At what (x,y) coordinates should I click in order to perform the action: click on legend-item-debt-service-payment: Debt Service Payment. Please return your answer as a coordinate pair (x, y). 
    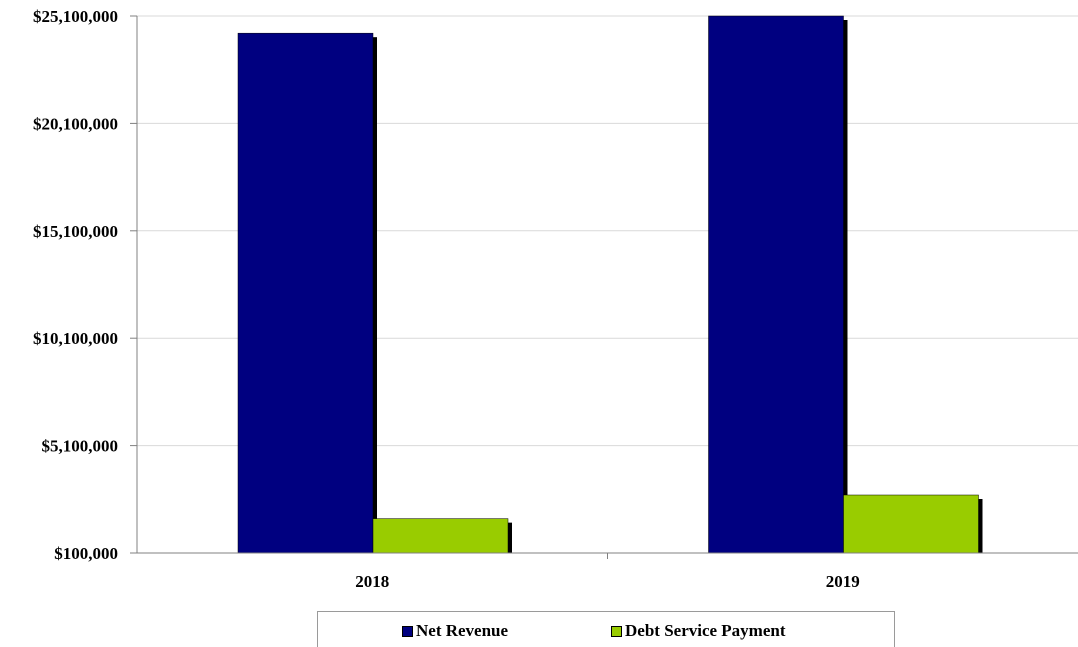
    Looking at the image, I should click on (698, 631).